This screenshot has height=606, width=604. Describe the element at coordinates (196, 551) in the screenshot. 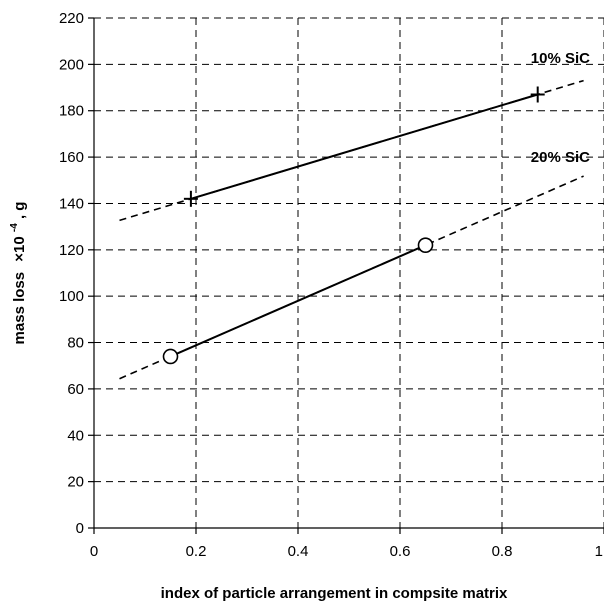

I see `x-tick-label: 0.2` at that location.